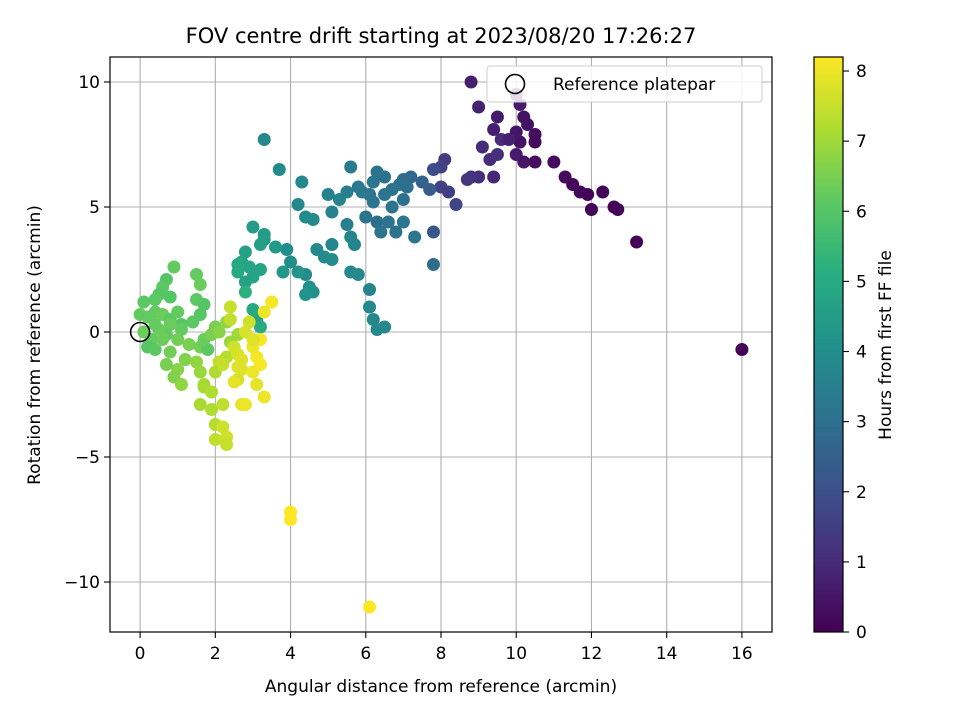  I want to click on x-axis-label: Angular distance from reference (arcmin), so click(441, 687).